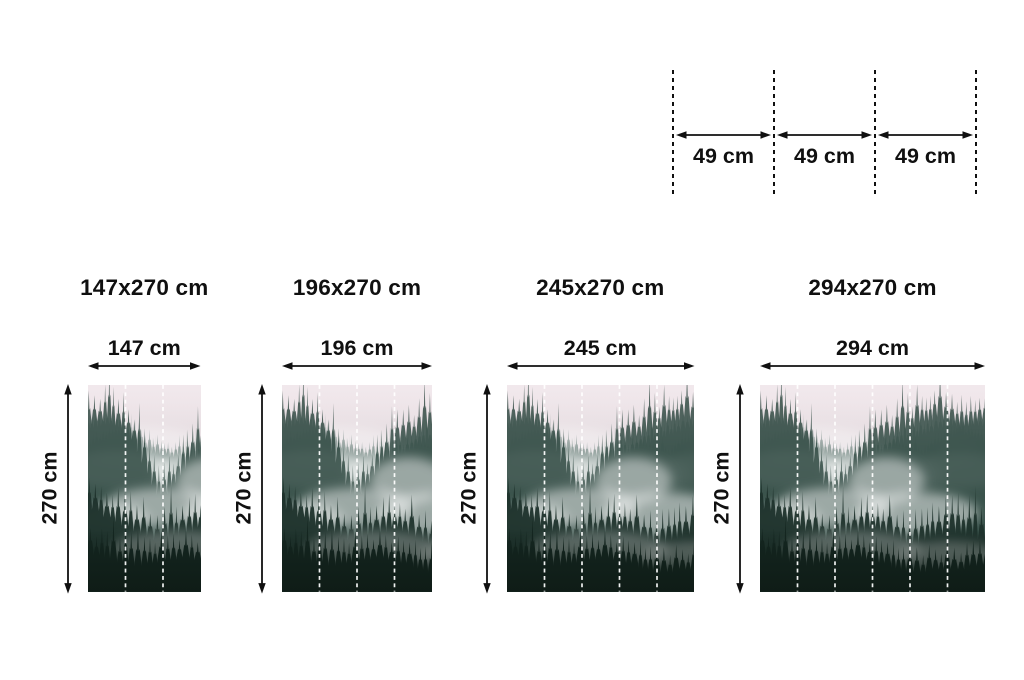 The image size is (1024, 680). I want to click on width-dimension-label: 196 cm, so click(357, 348).